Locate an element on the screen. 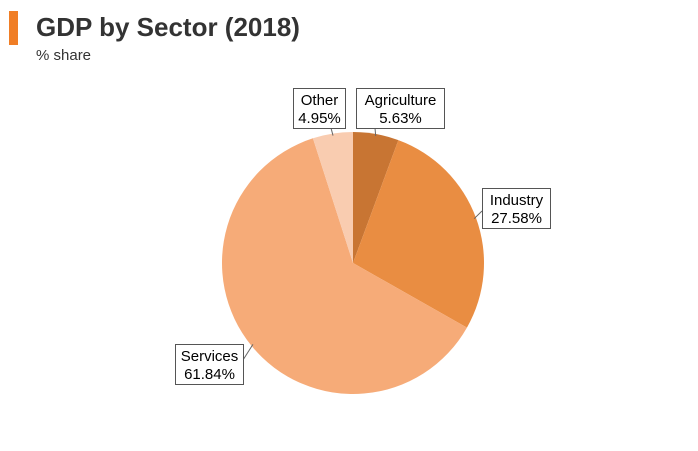 This screenshot has height=451, width=698. label-box-other is located at coordinates (319, 108).